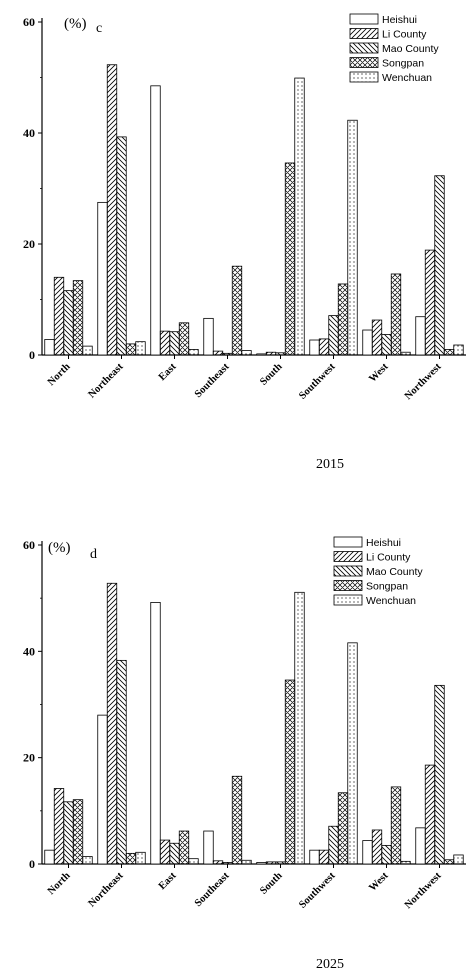  Describe the element at coordinates (330, 964) in the screenshot. I see `chart-caption: 2025` at that location.